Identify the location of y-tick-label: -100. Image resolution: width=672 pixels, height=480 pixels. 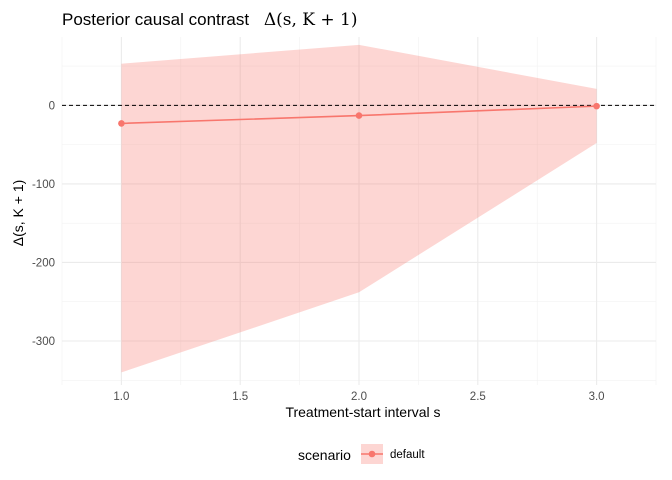
(43, 185).